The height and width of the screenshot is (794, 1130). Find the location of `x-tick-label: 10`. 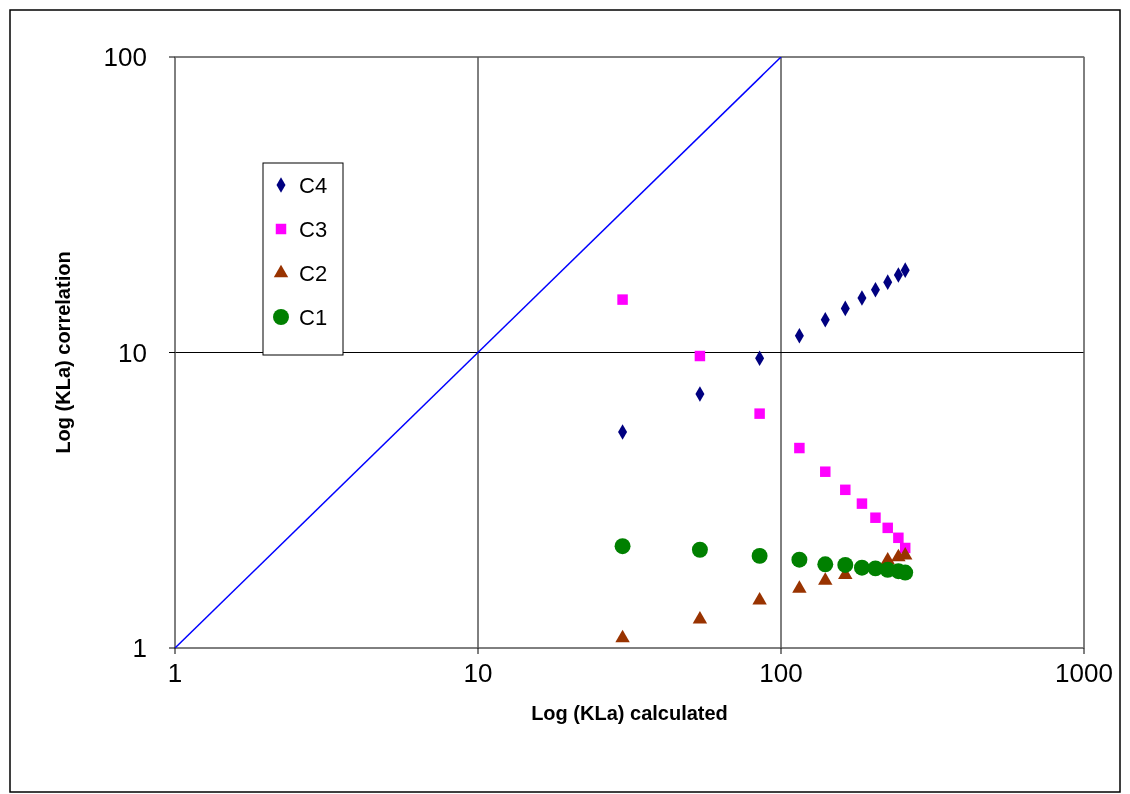

x-tick-label: 10 is located at coordinates (478, 673).